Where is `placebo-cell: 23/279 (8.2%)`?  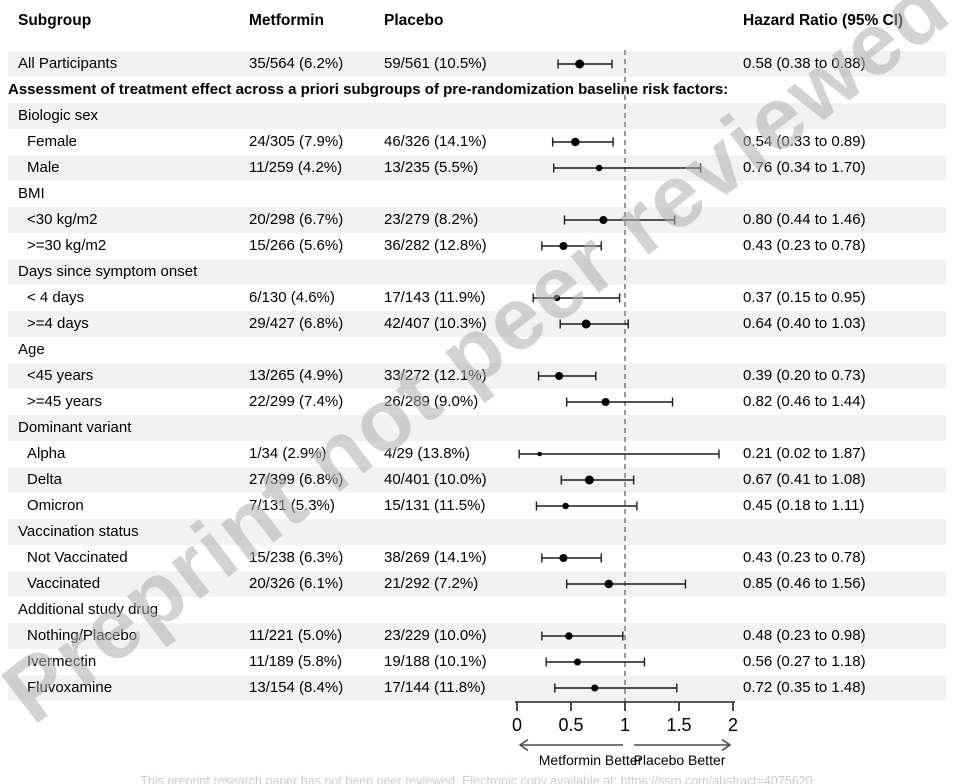 placebo-cell: 23/279 (8.2%) is located at coordinates (431, 219).